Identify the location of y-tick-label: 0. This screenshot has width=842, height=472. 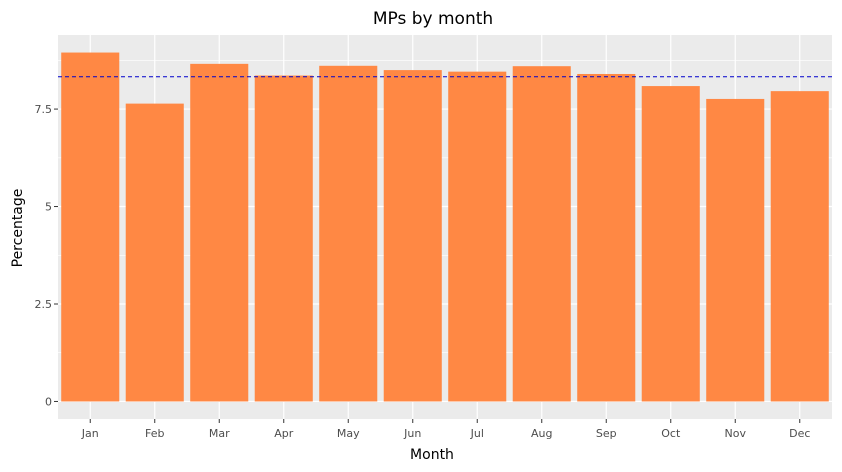
(48, 401).